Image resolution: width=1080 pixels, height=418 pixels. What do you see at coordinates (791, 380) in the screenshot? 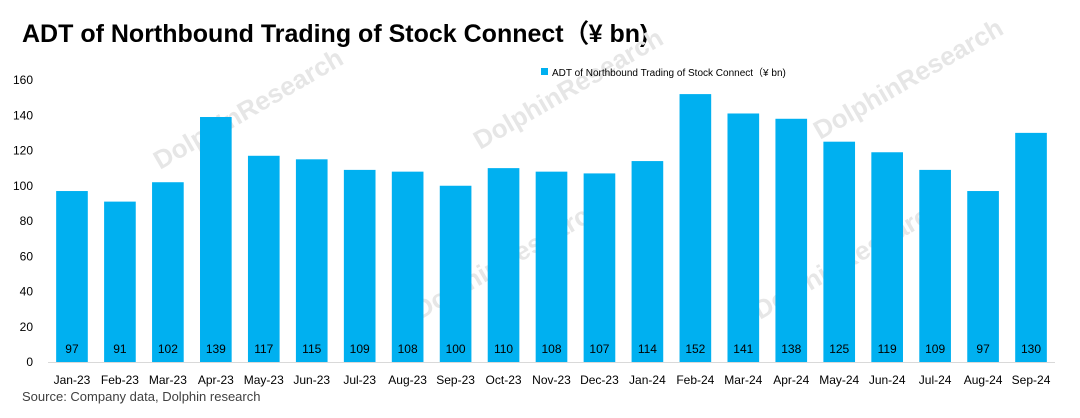
I see `x-tick-label: Apr-24` at bounding box center [791, 380].